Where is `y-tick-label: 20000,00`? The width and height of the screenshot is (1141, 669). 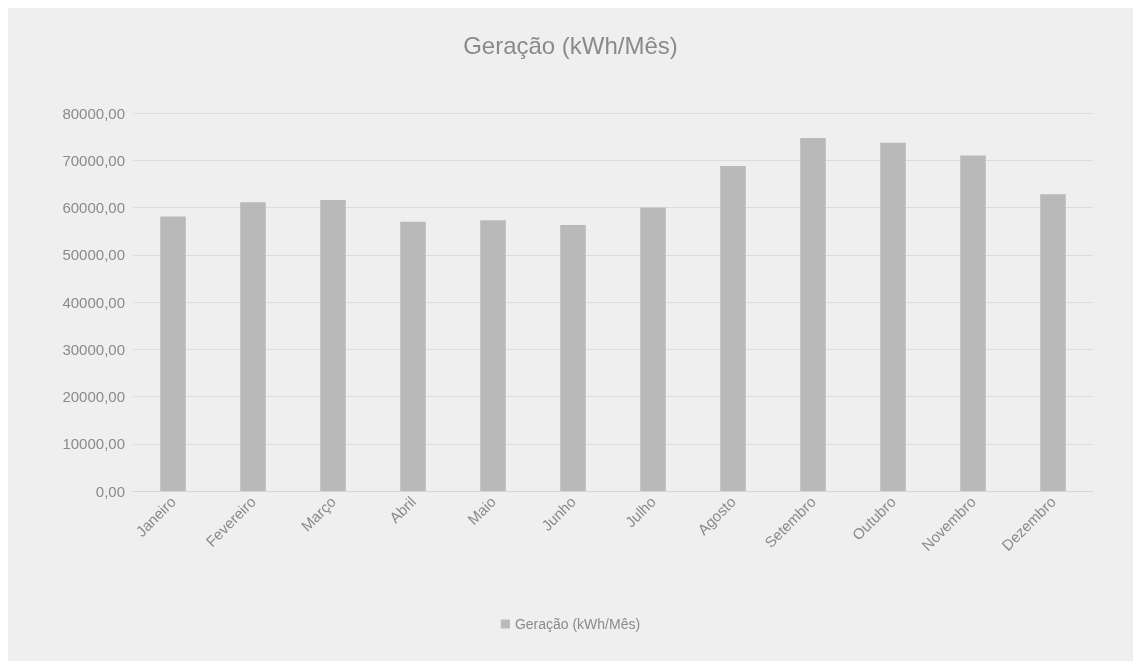 y-tick-label: 20000,00 is located at coordinates (93, 396).